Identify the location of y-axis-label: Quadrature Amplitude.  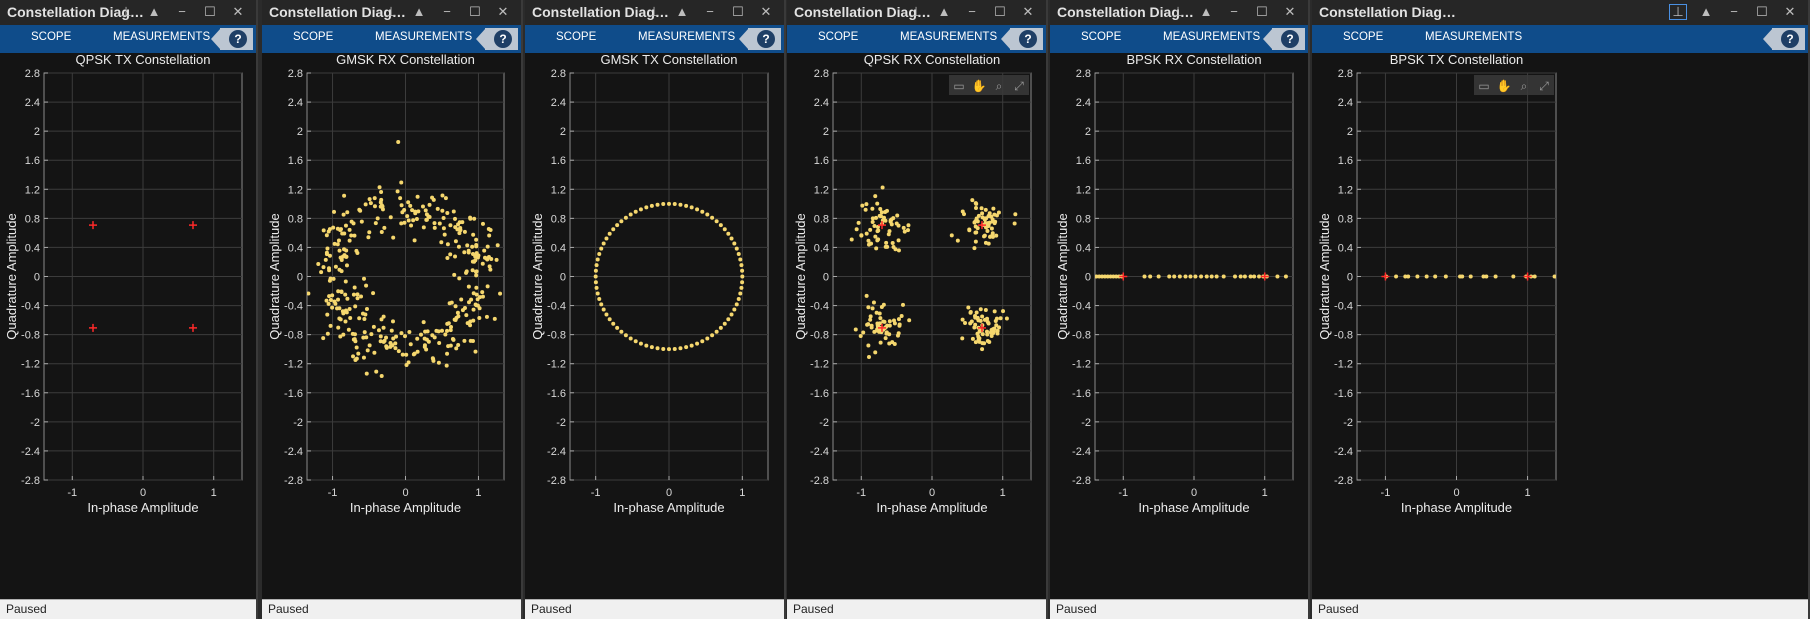
(1324, 276).